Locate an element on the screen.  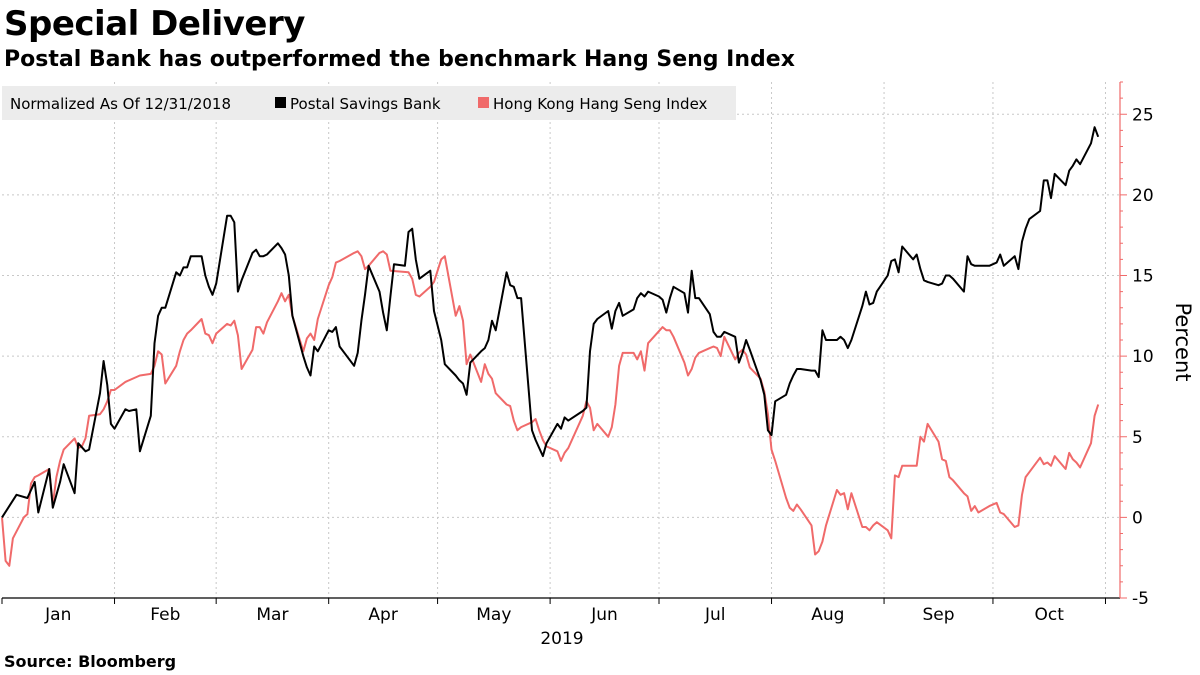
x-tick-label: Sep is located at coordinates (938, 615).